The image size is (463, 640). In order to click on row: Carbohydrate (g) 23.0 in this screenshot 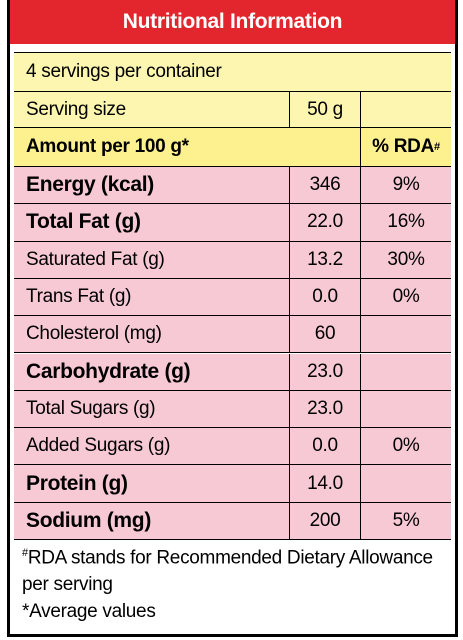, I will do `click(232, 372)`.